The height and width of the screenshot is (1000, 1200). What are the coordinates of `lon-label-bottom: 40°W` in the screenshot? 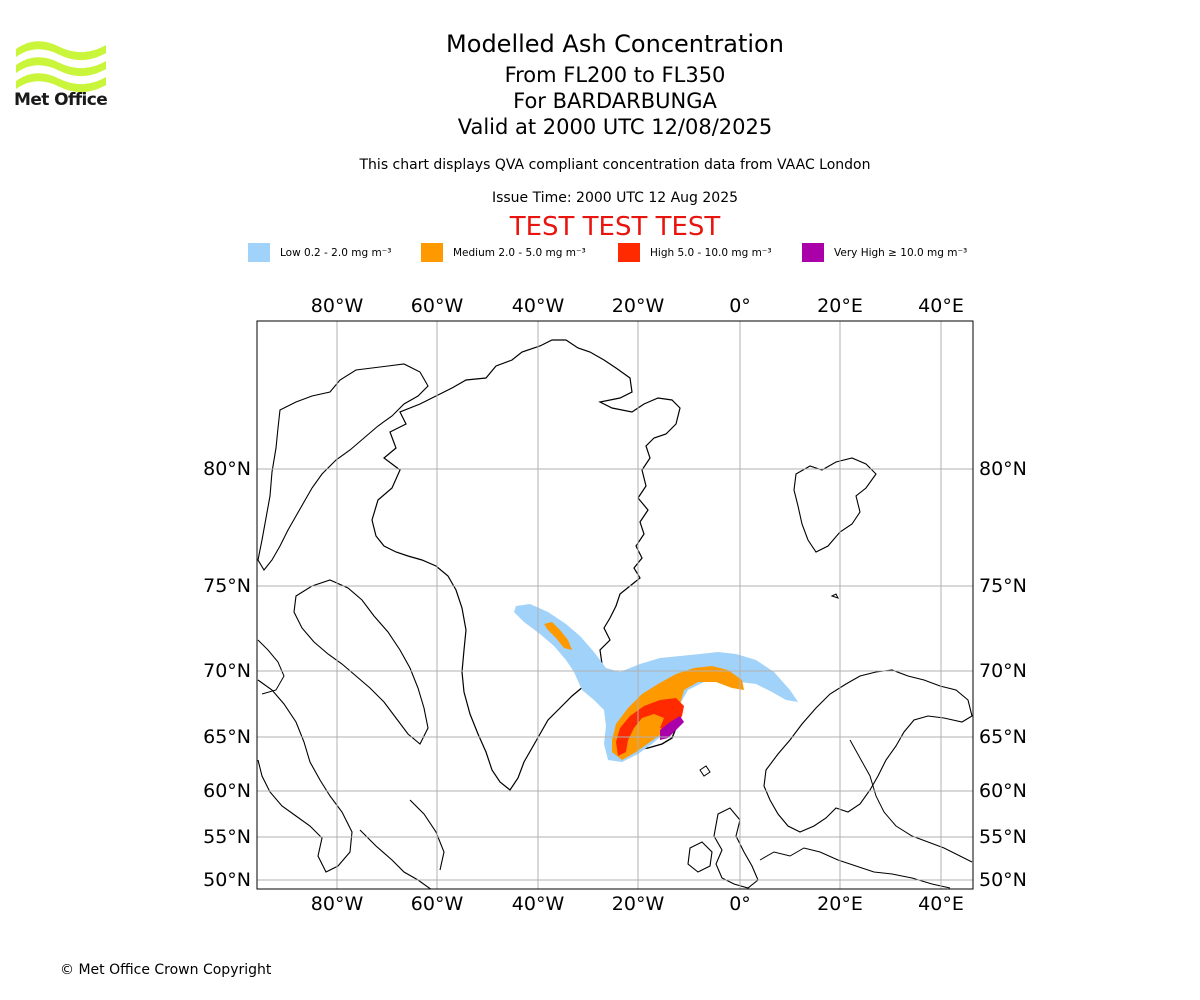 It's located at (538, 904).